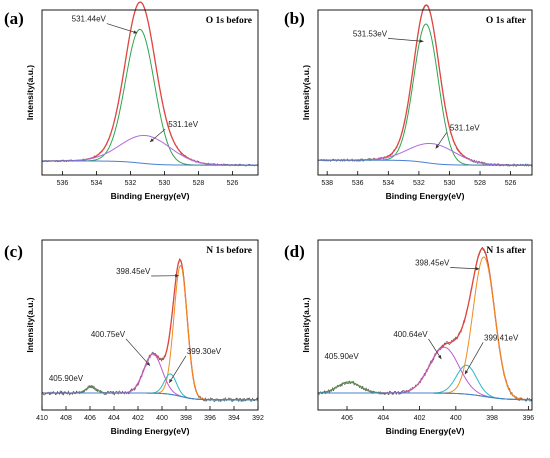  Describe the element at coordinates (204, 351) in the screenshot. I see `peak-annotation: 399.30eV` at that location.